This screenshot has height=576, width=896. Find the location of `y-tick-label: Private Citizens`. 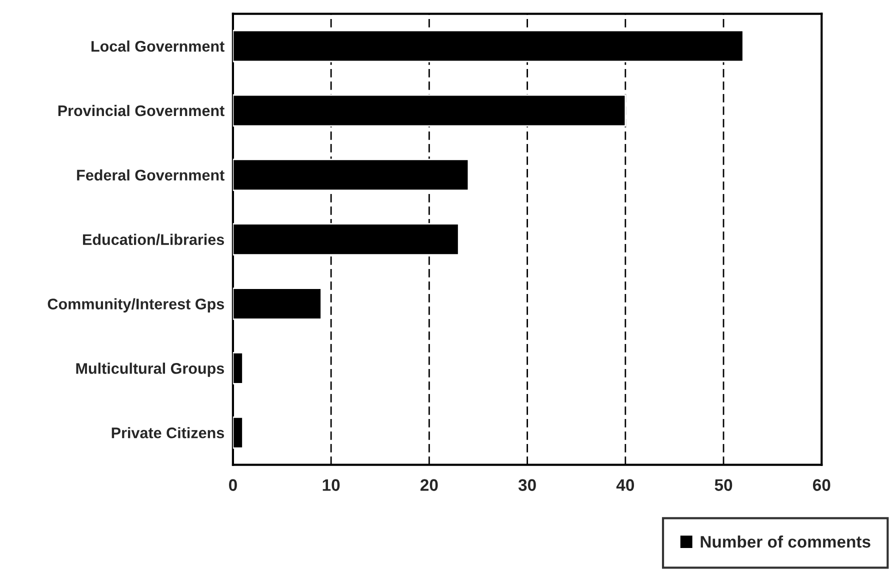

y-tick-label: Private Citizens is located at coordinates (168, 432).